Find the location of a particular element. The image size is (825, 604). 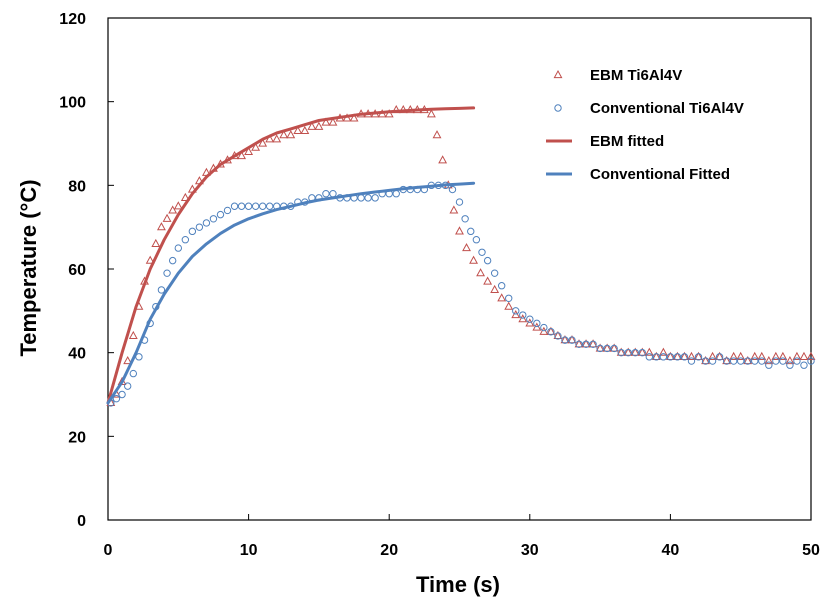

y-tick-label: 40 is located at coordinates (77, 354).